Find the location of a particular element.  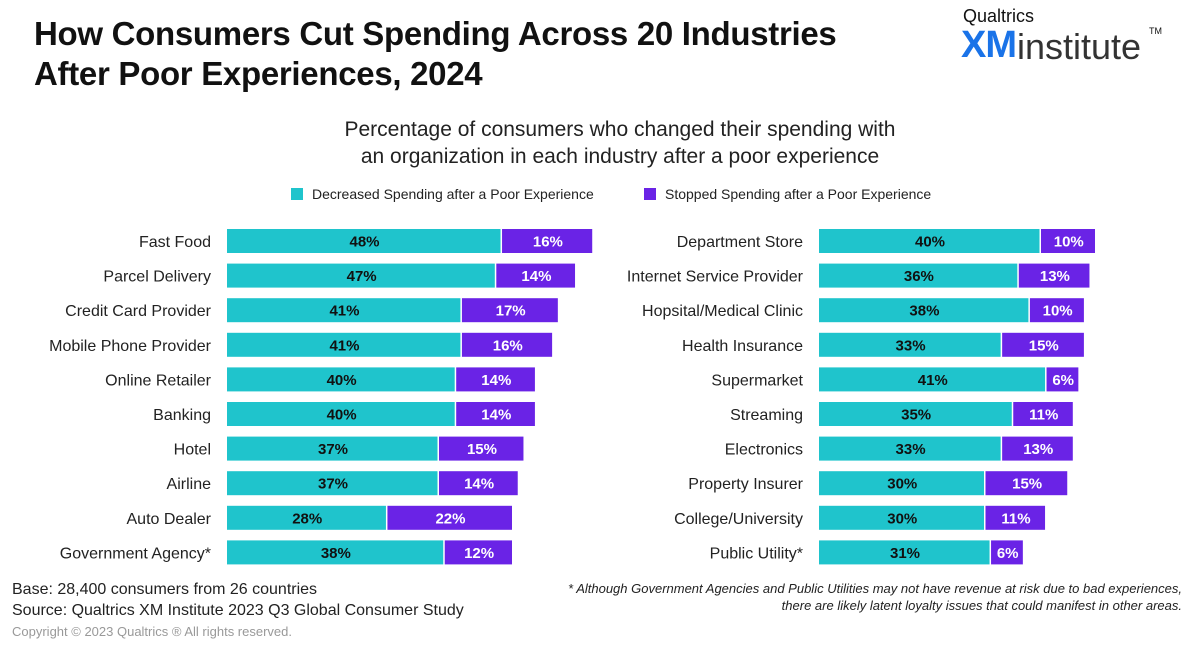

value-stopped-internet-service-provider: 13% is located at coordinates (1055, 276).